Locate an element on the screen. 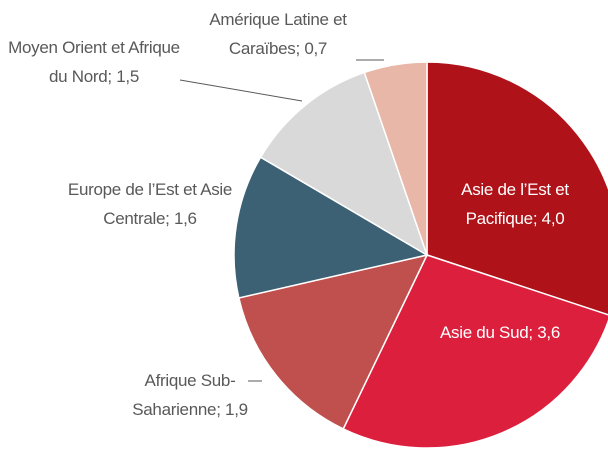 This screenshot has width=608, height=449. category-name: Moyen Orient et Afrique du Nord is located at coordinates (94, 62).